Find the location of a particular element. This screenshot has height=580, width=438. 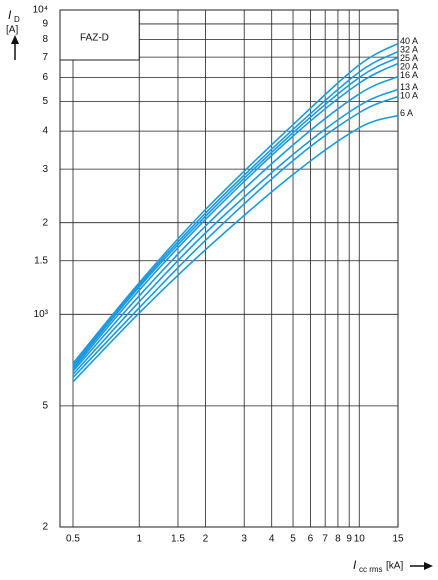

series-label: 10 A is located at coordinates (409, 95).